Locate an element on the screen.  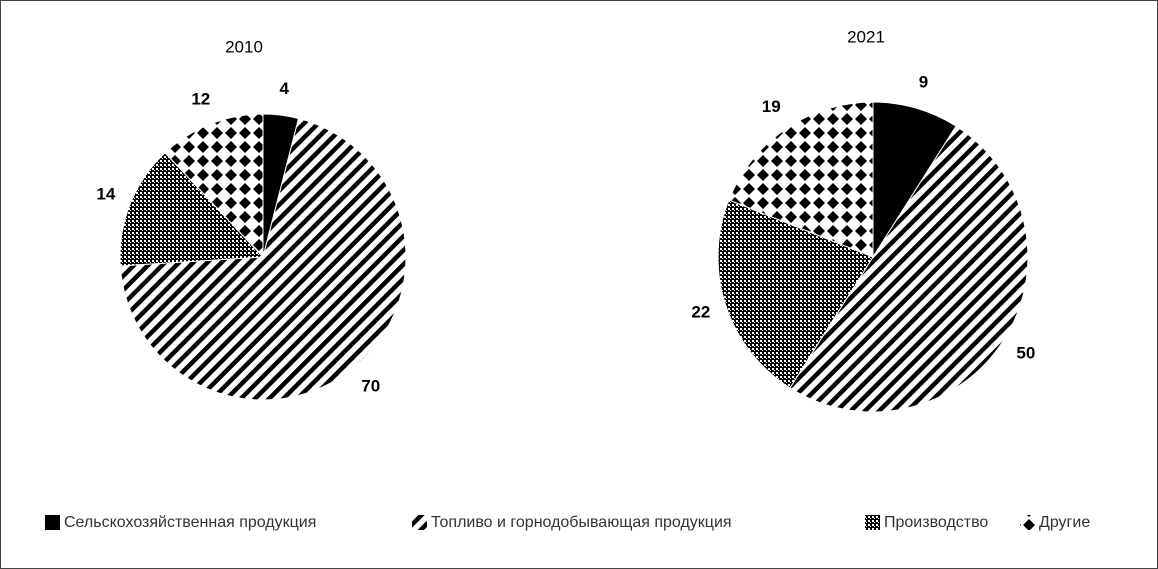
data-label: 50 is located at coordinates (1025, 352).